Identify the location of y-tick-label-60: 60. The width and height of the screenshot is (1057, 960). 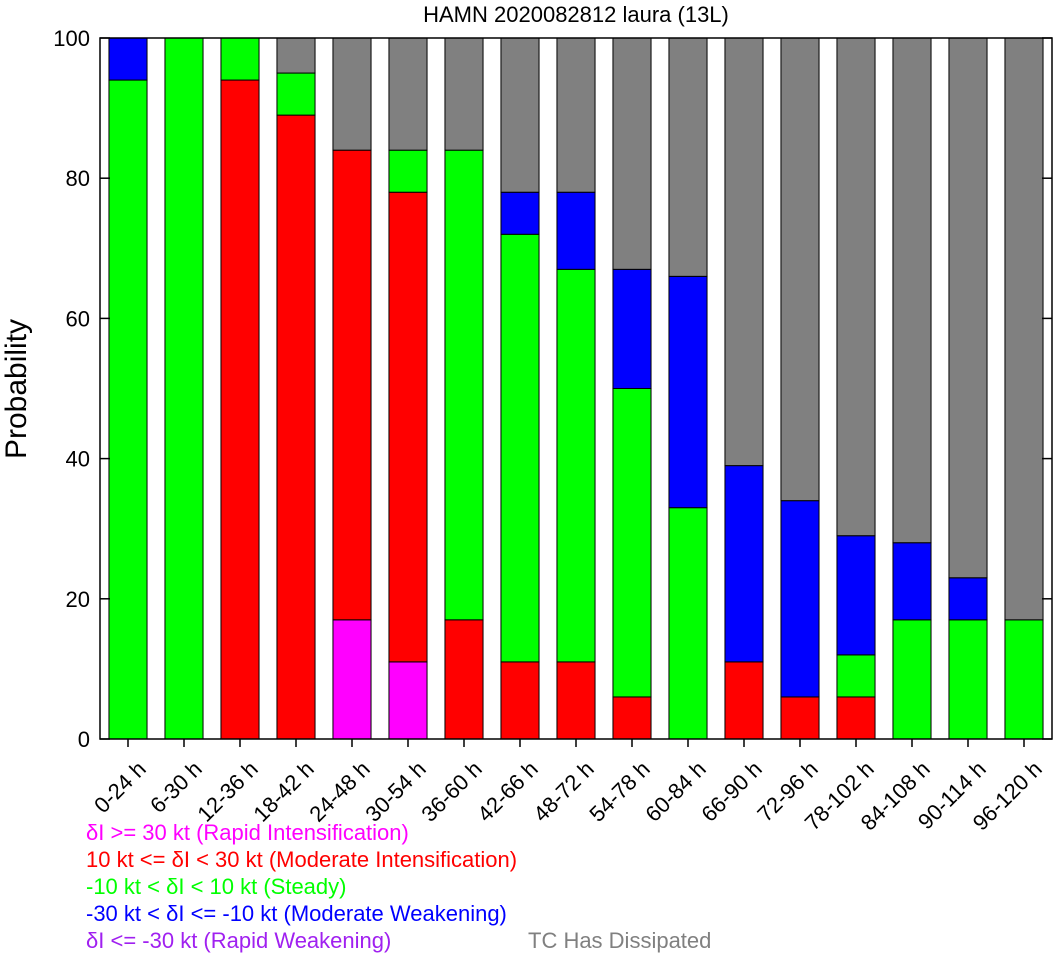
(78, 318).